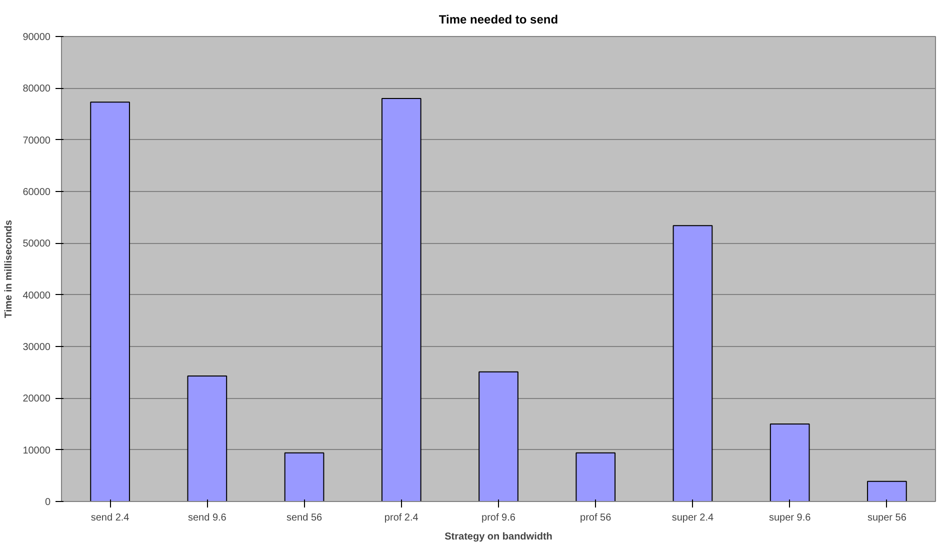  I want to click on y-tick-label: 20000, so click(36, 399).